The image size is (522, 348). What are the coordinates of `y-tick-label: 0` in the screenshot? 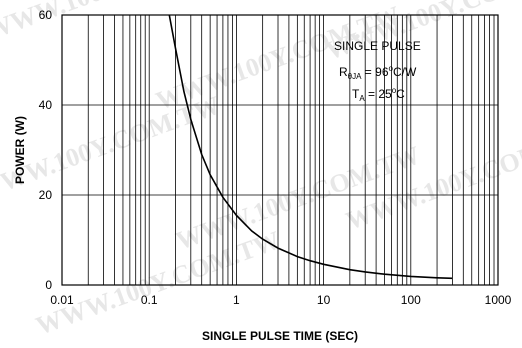 It's located at (48, 285).